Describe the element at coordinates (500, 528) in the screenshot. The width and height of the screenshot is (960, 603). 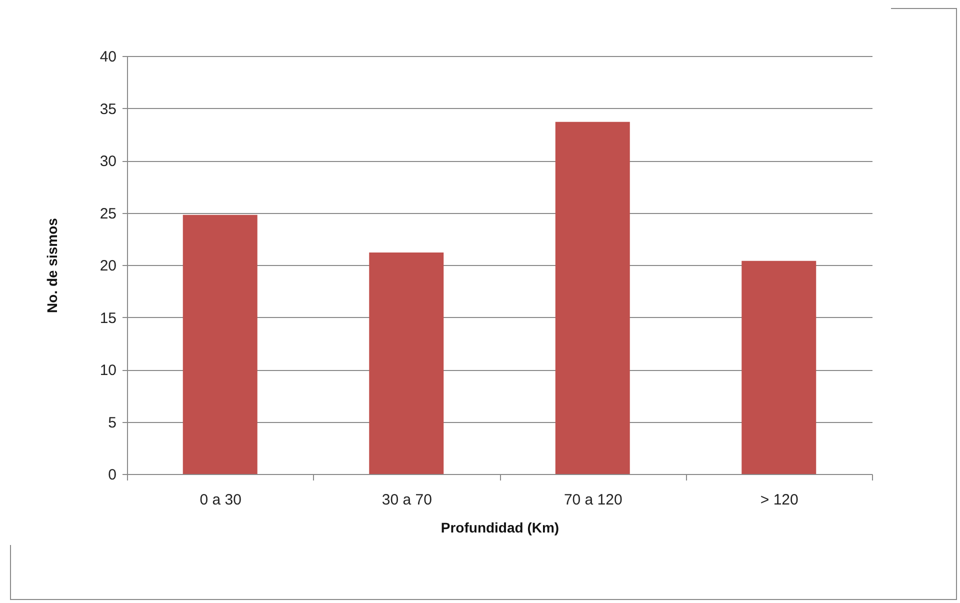
I see `x-axis-title: Profundidad (Km)` at that location.